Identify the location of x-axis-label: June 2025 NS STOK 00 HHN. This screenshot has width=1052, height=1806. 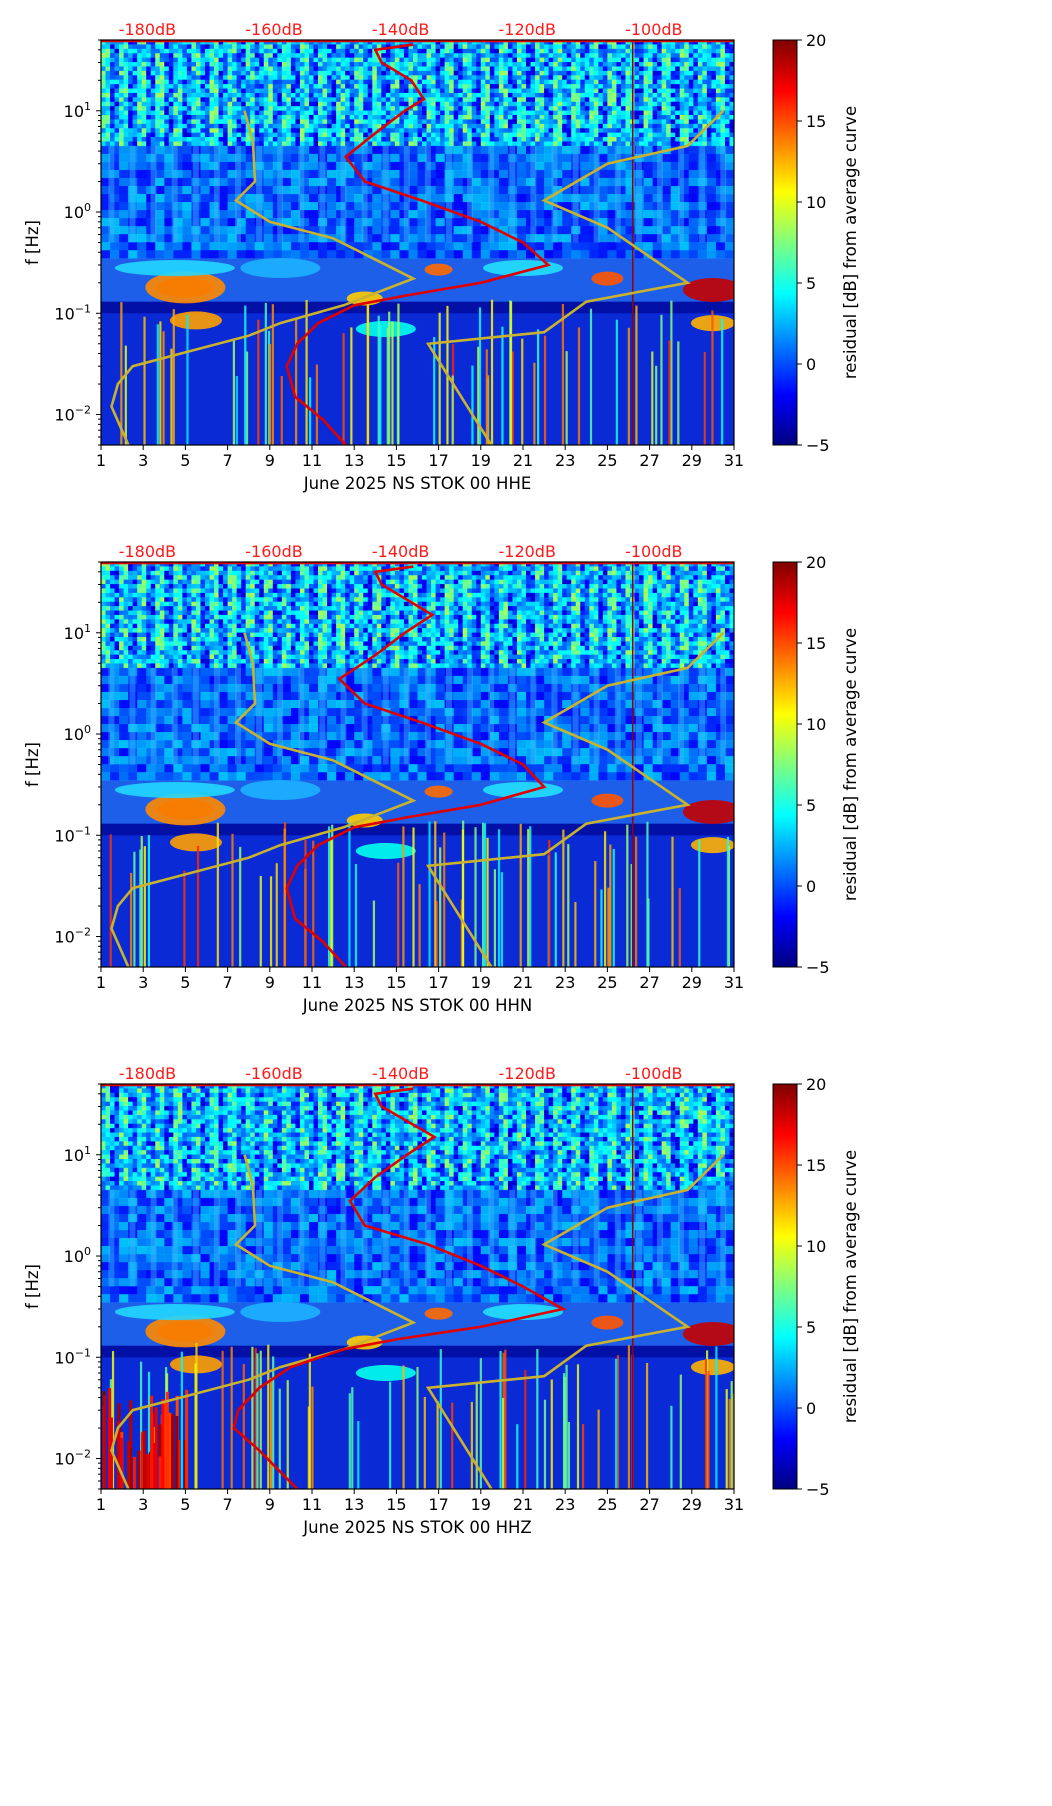
(417, 1005).